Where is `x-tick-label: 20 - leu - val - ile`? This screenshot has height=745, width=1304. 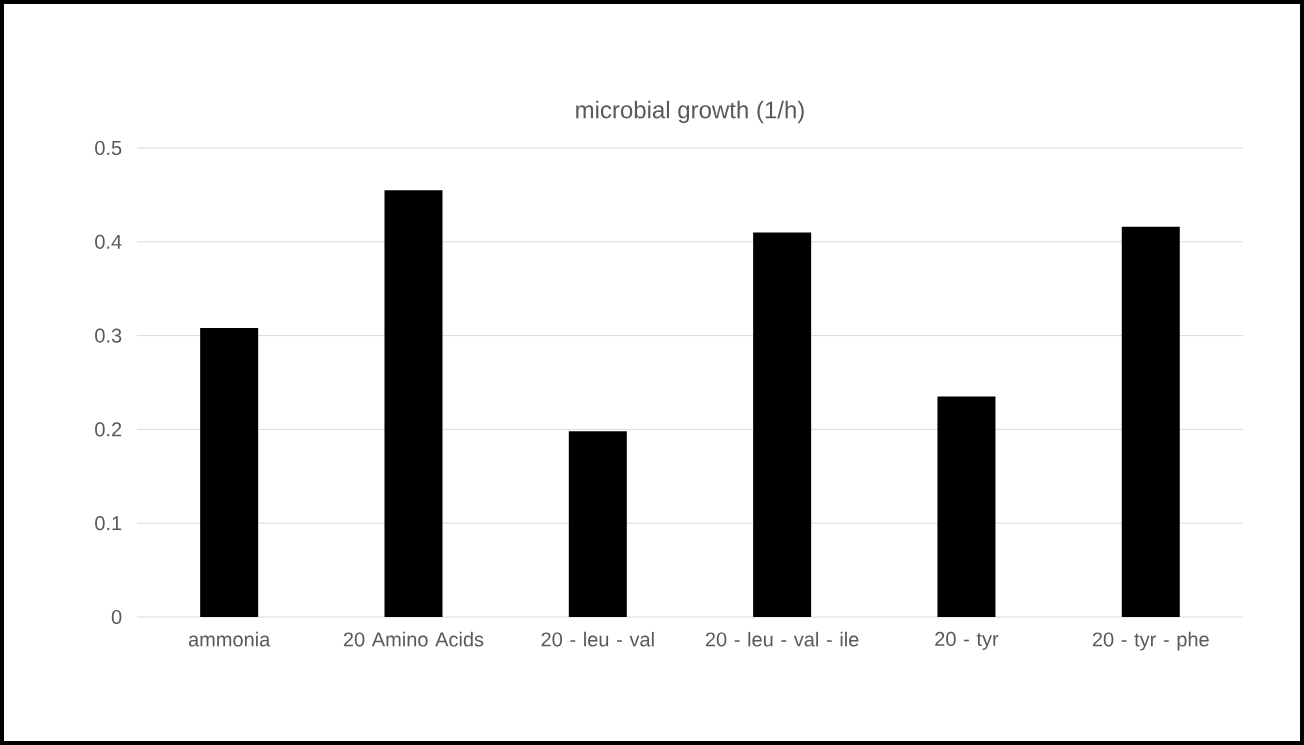
x-tick-label: 20 - leu - val - ile is located at coordinates (782, 639).